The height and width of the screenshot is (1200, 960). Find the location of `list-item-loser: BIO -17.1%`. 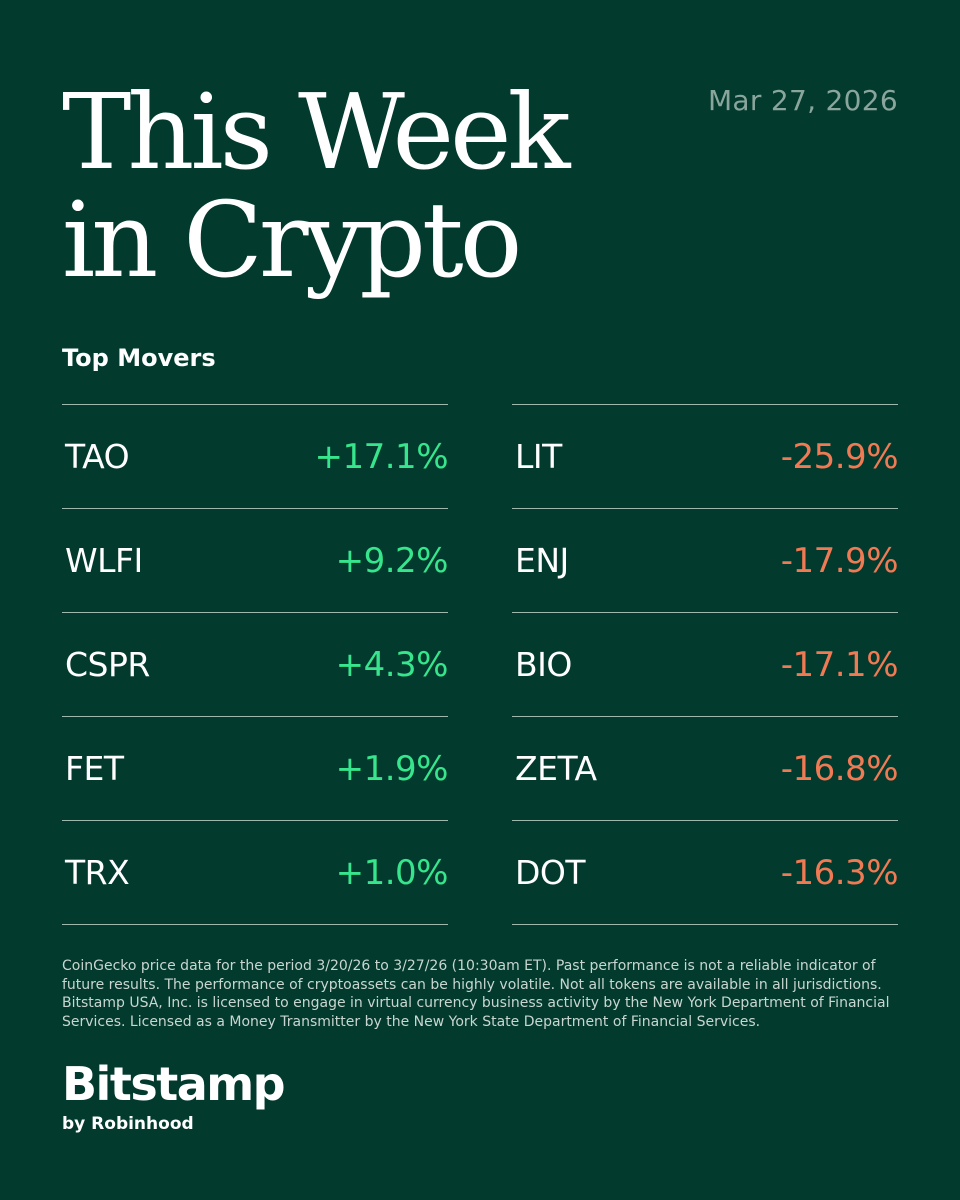

list-item-loser: BIO -17.1% is located at coordinates (705, 665).